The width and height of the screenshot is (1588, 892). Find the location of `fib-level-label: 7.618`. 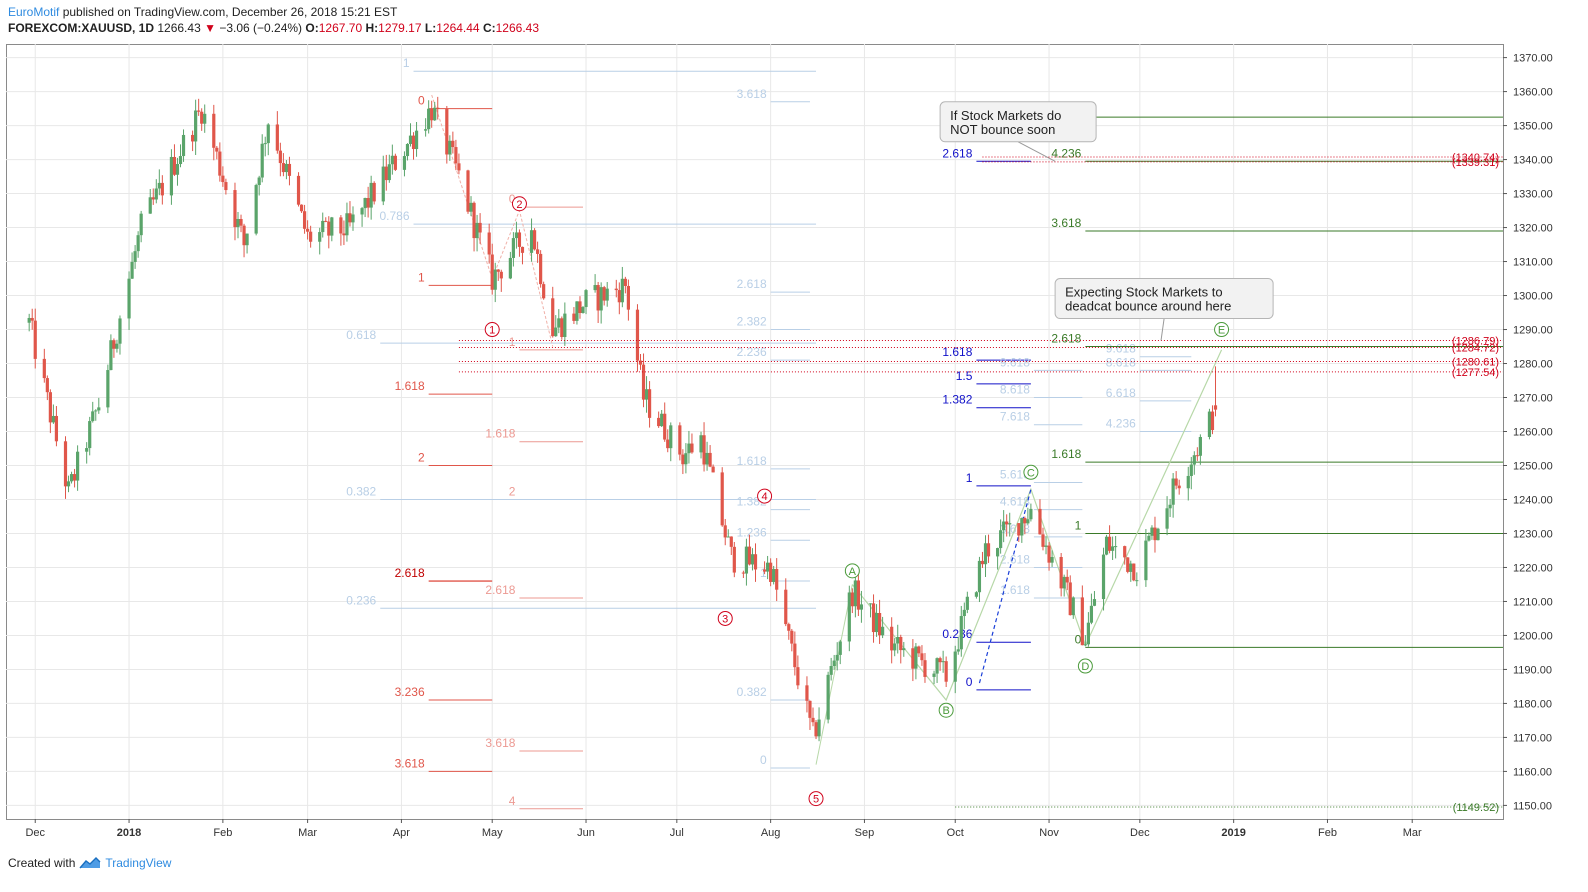

fib-level-label: 7.618 is located at coordinates (1015, 417).